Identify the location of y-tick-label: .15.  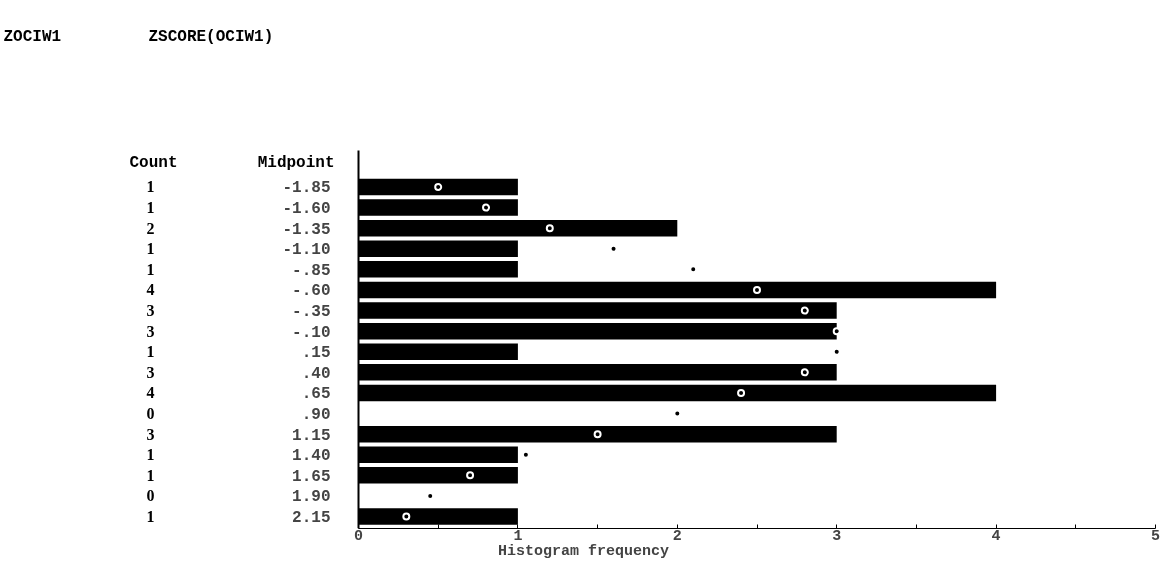
(316, 353).